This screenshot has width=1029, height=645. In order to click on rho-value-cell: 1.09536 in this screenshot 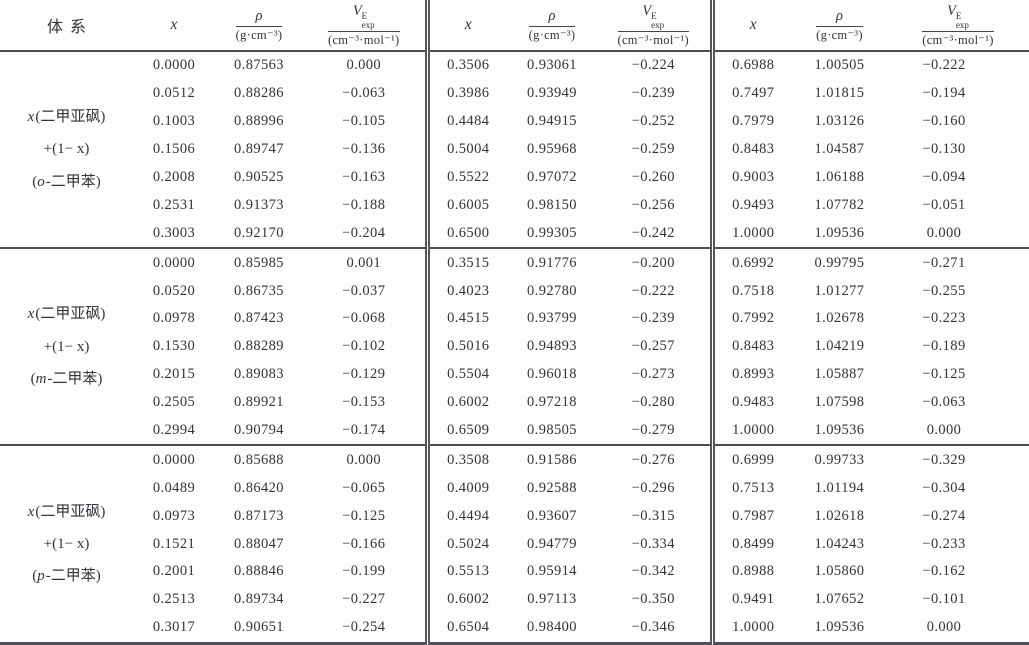, I will do `click(839, 627)`.